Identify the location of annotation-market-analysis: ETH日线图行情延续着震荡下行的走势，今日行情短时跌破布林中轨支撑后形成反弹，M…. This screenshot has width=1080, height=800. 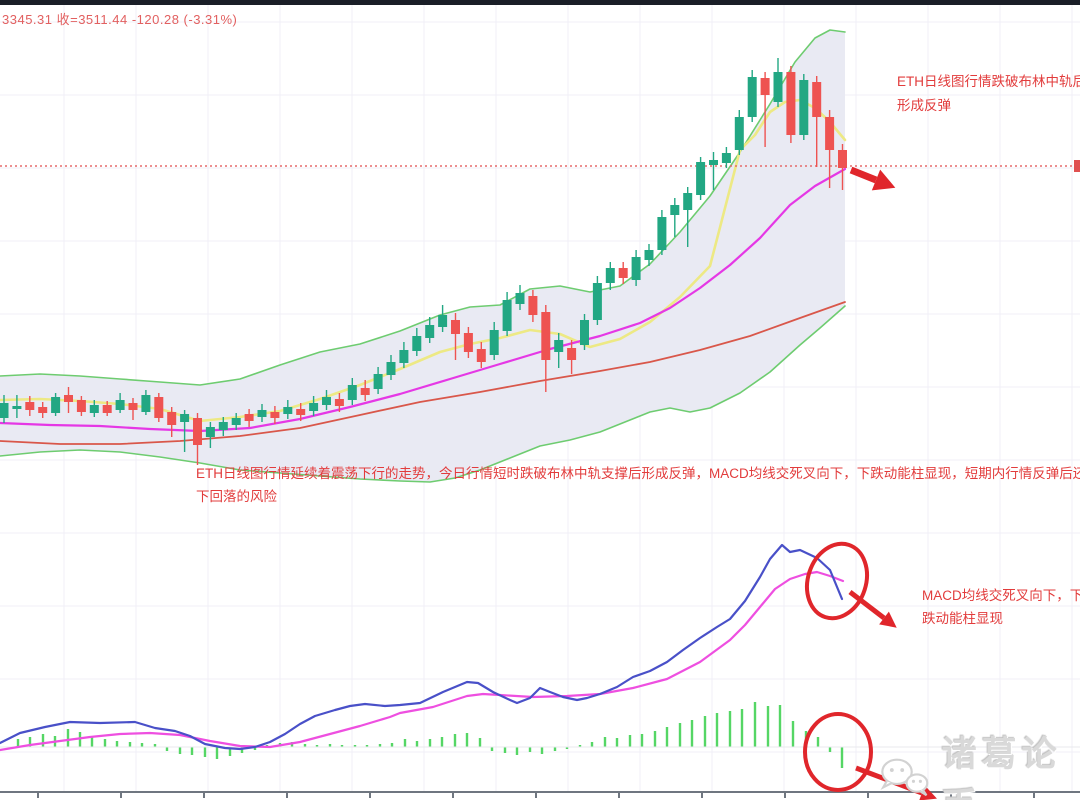
(638, 485).